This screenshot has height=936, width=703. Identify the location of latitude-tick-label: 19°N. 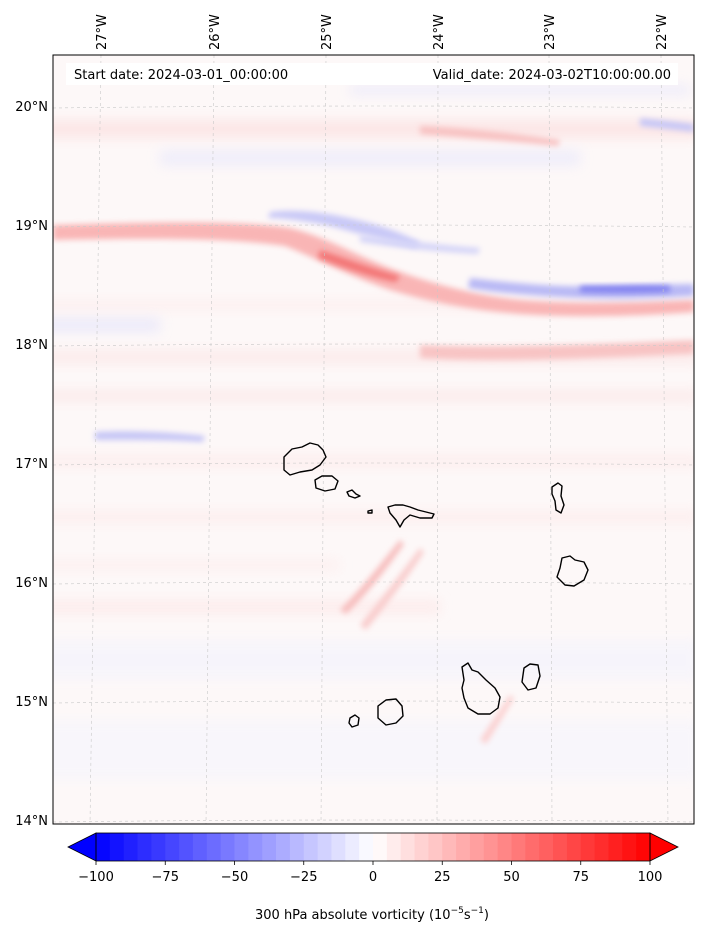
(31, 226).